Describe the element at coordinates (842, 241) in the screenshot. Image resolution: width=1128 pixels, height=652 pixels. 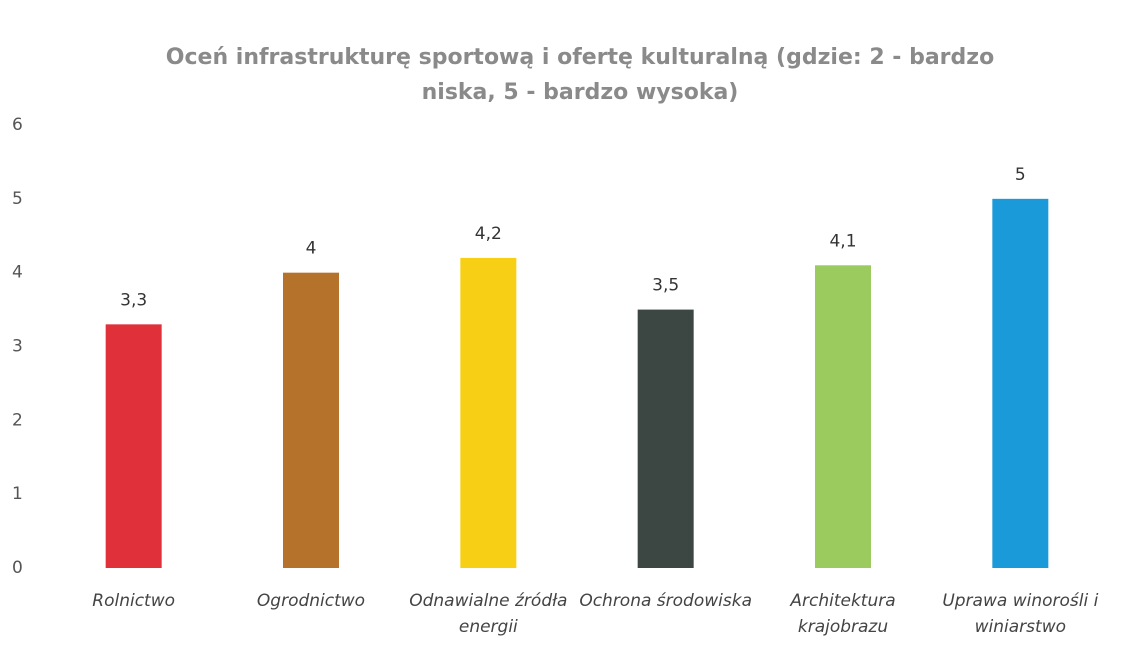
I see `data-label: 4,1` at that location.